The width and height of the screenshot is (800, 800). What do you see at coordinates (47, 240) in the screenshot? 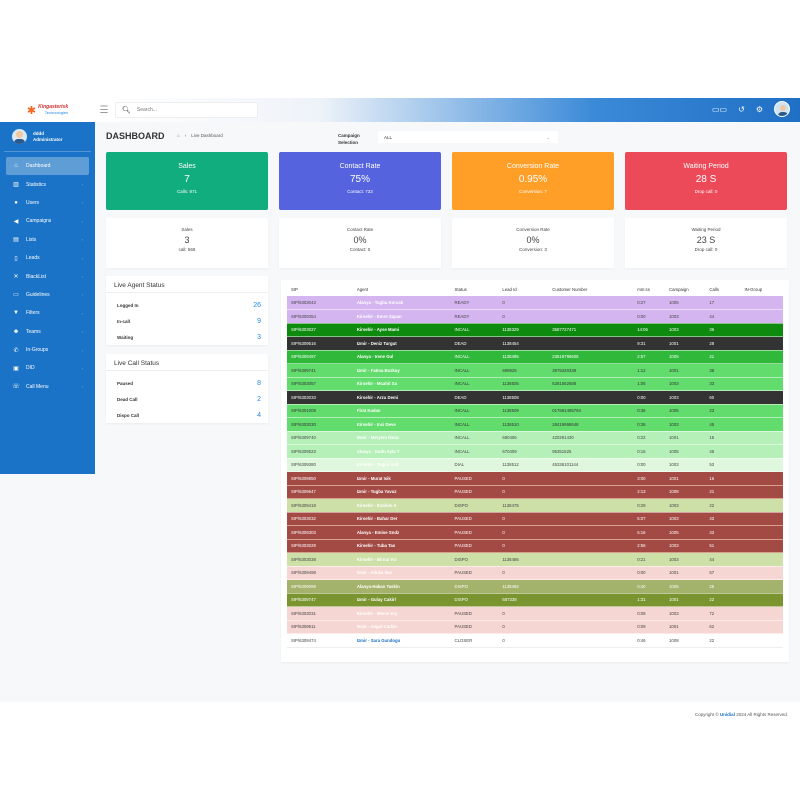
I see `sidebar-item-lists: ▤ Lists ›` at bounding box center [47, 240].